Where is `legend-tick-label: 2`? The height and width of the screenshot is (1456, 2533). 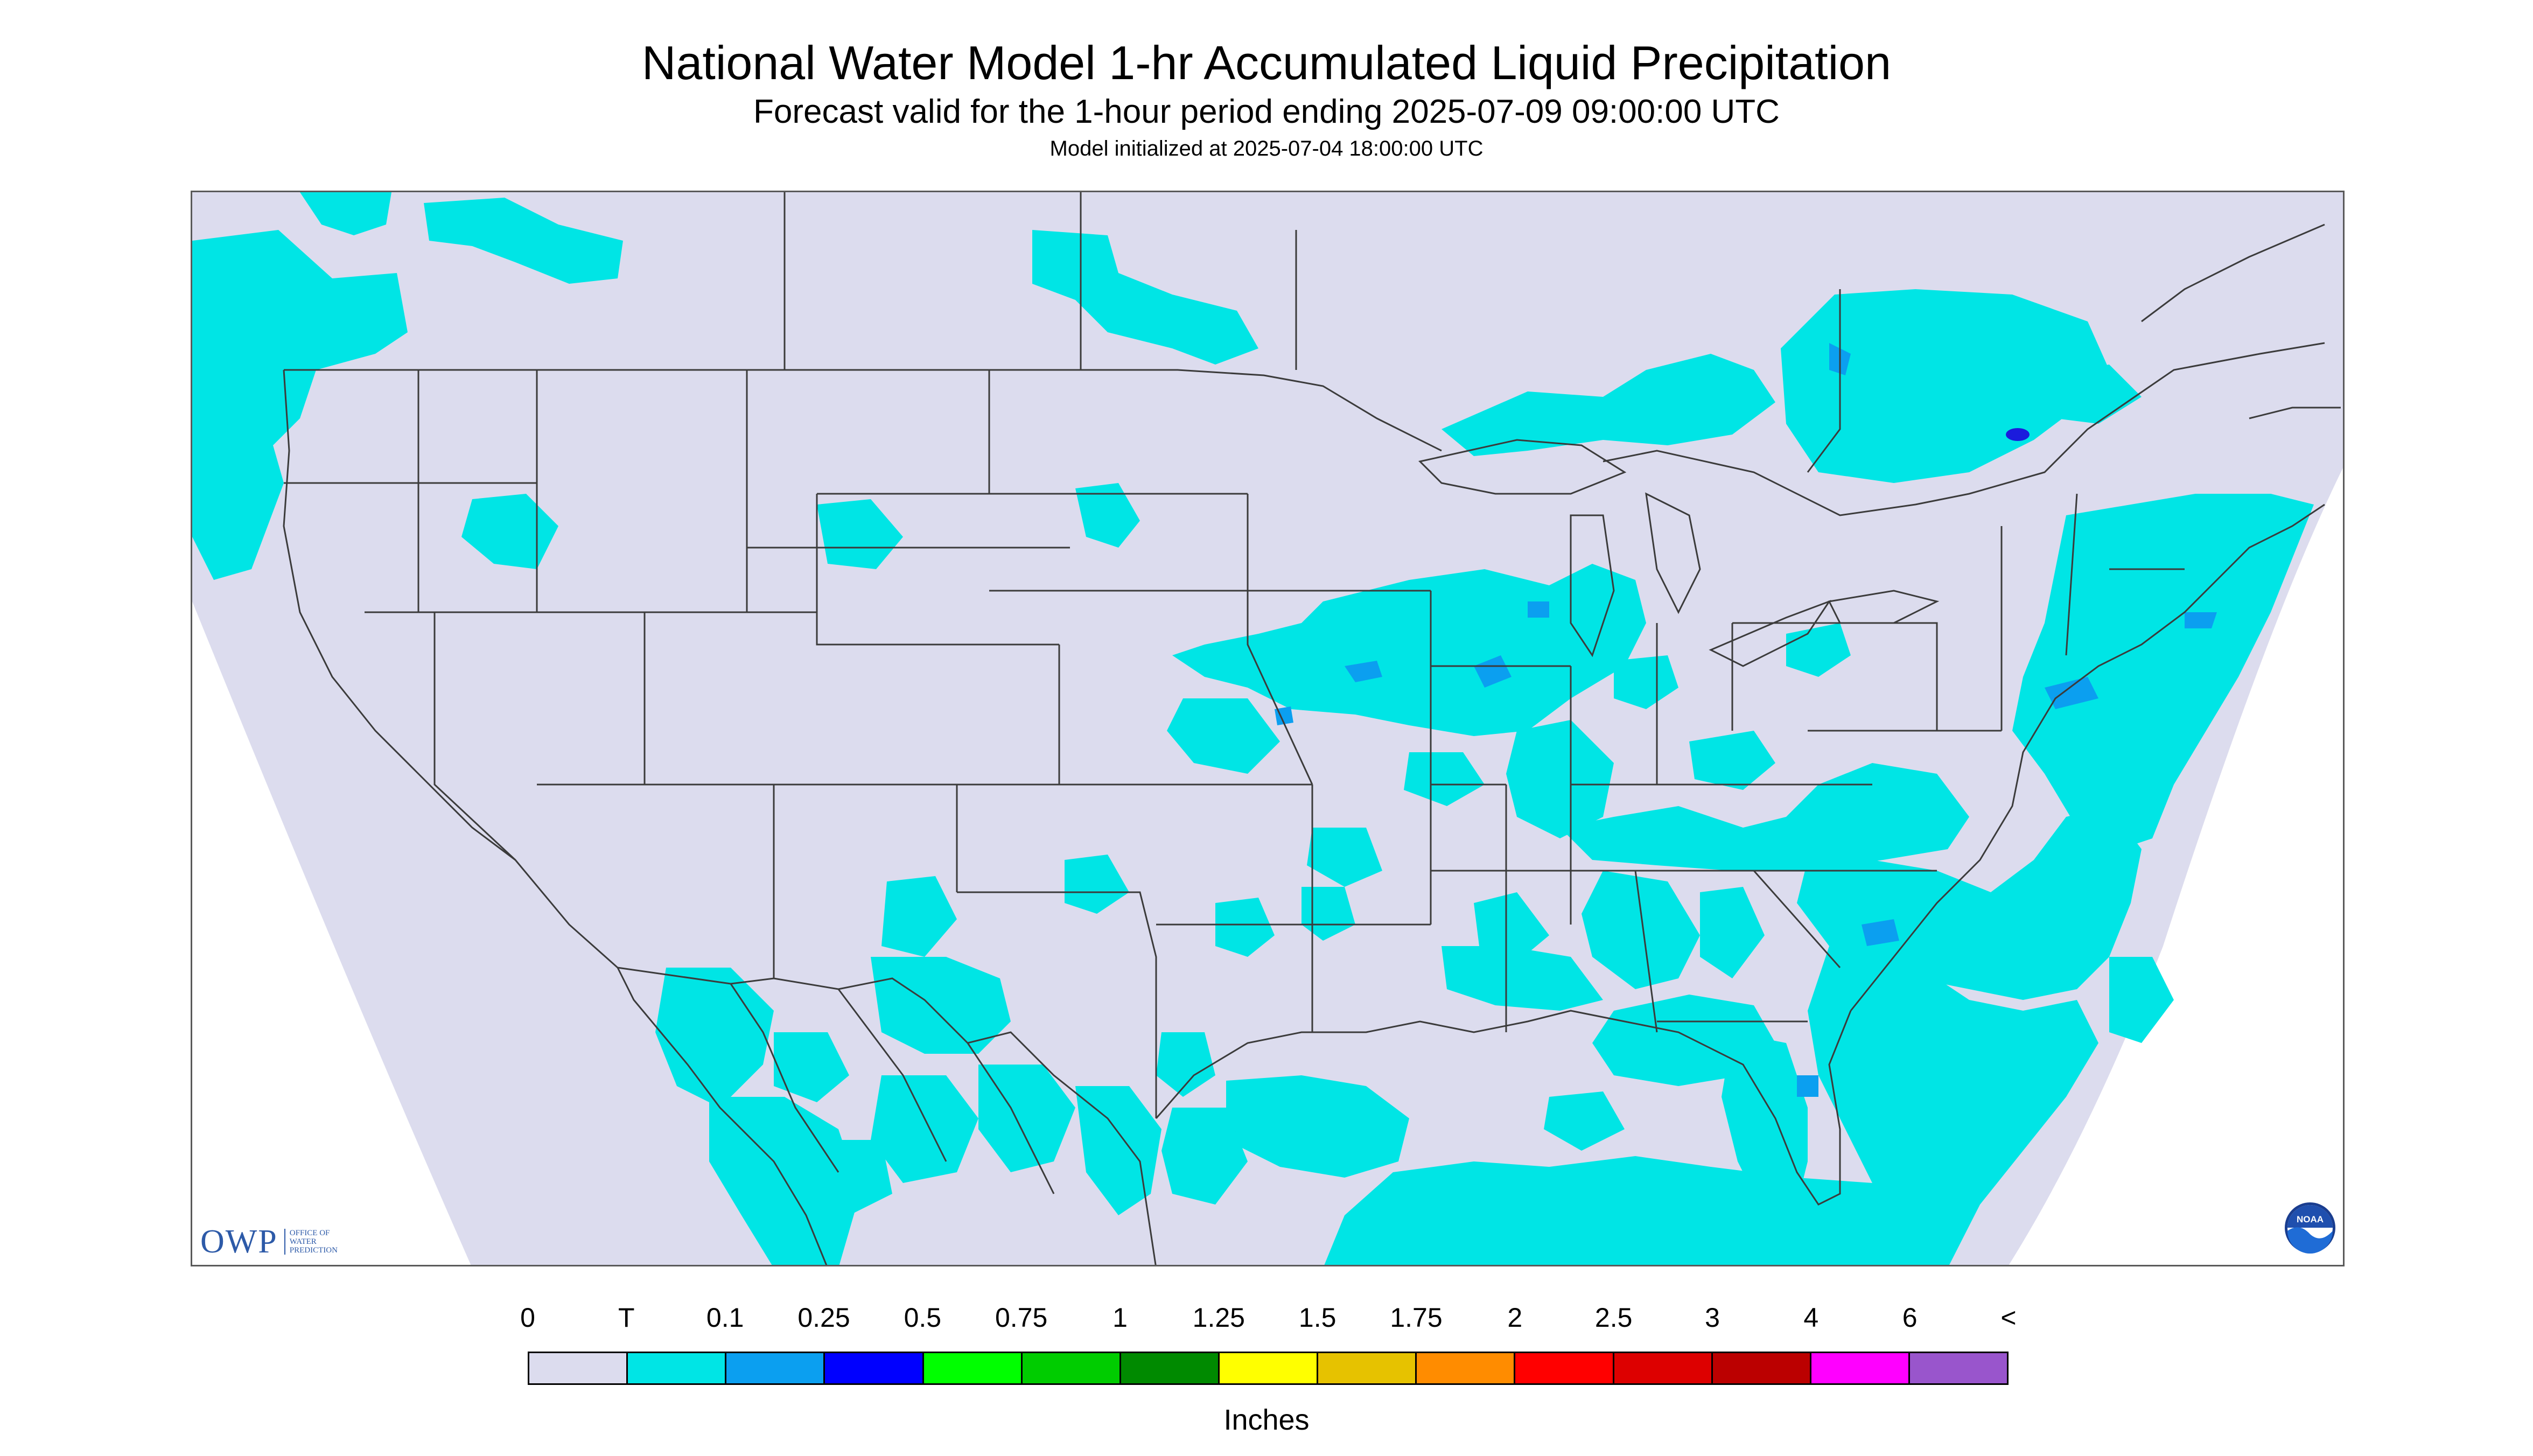 legend-tick-label: 2 is located at coordinates (1515, 1318).